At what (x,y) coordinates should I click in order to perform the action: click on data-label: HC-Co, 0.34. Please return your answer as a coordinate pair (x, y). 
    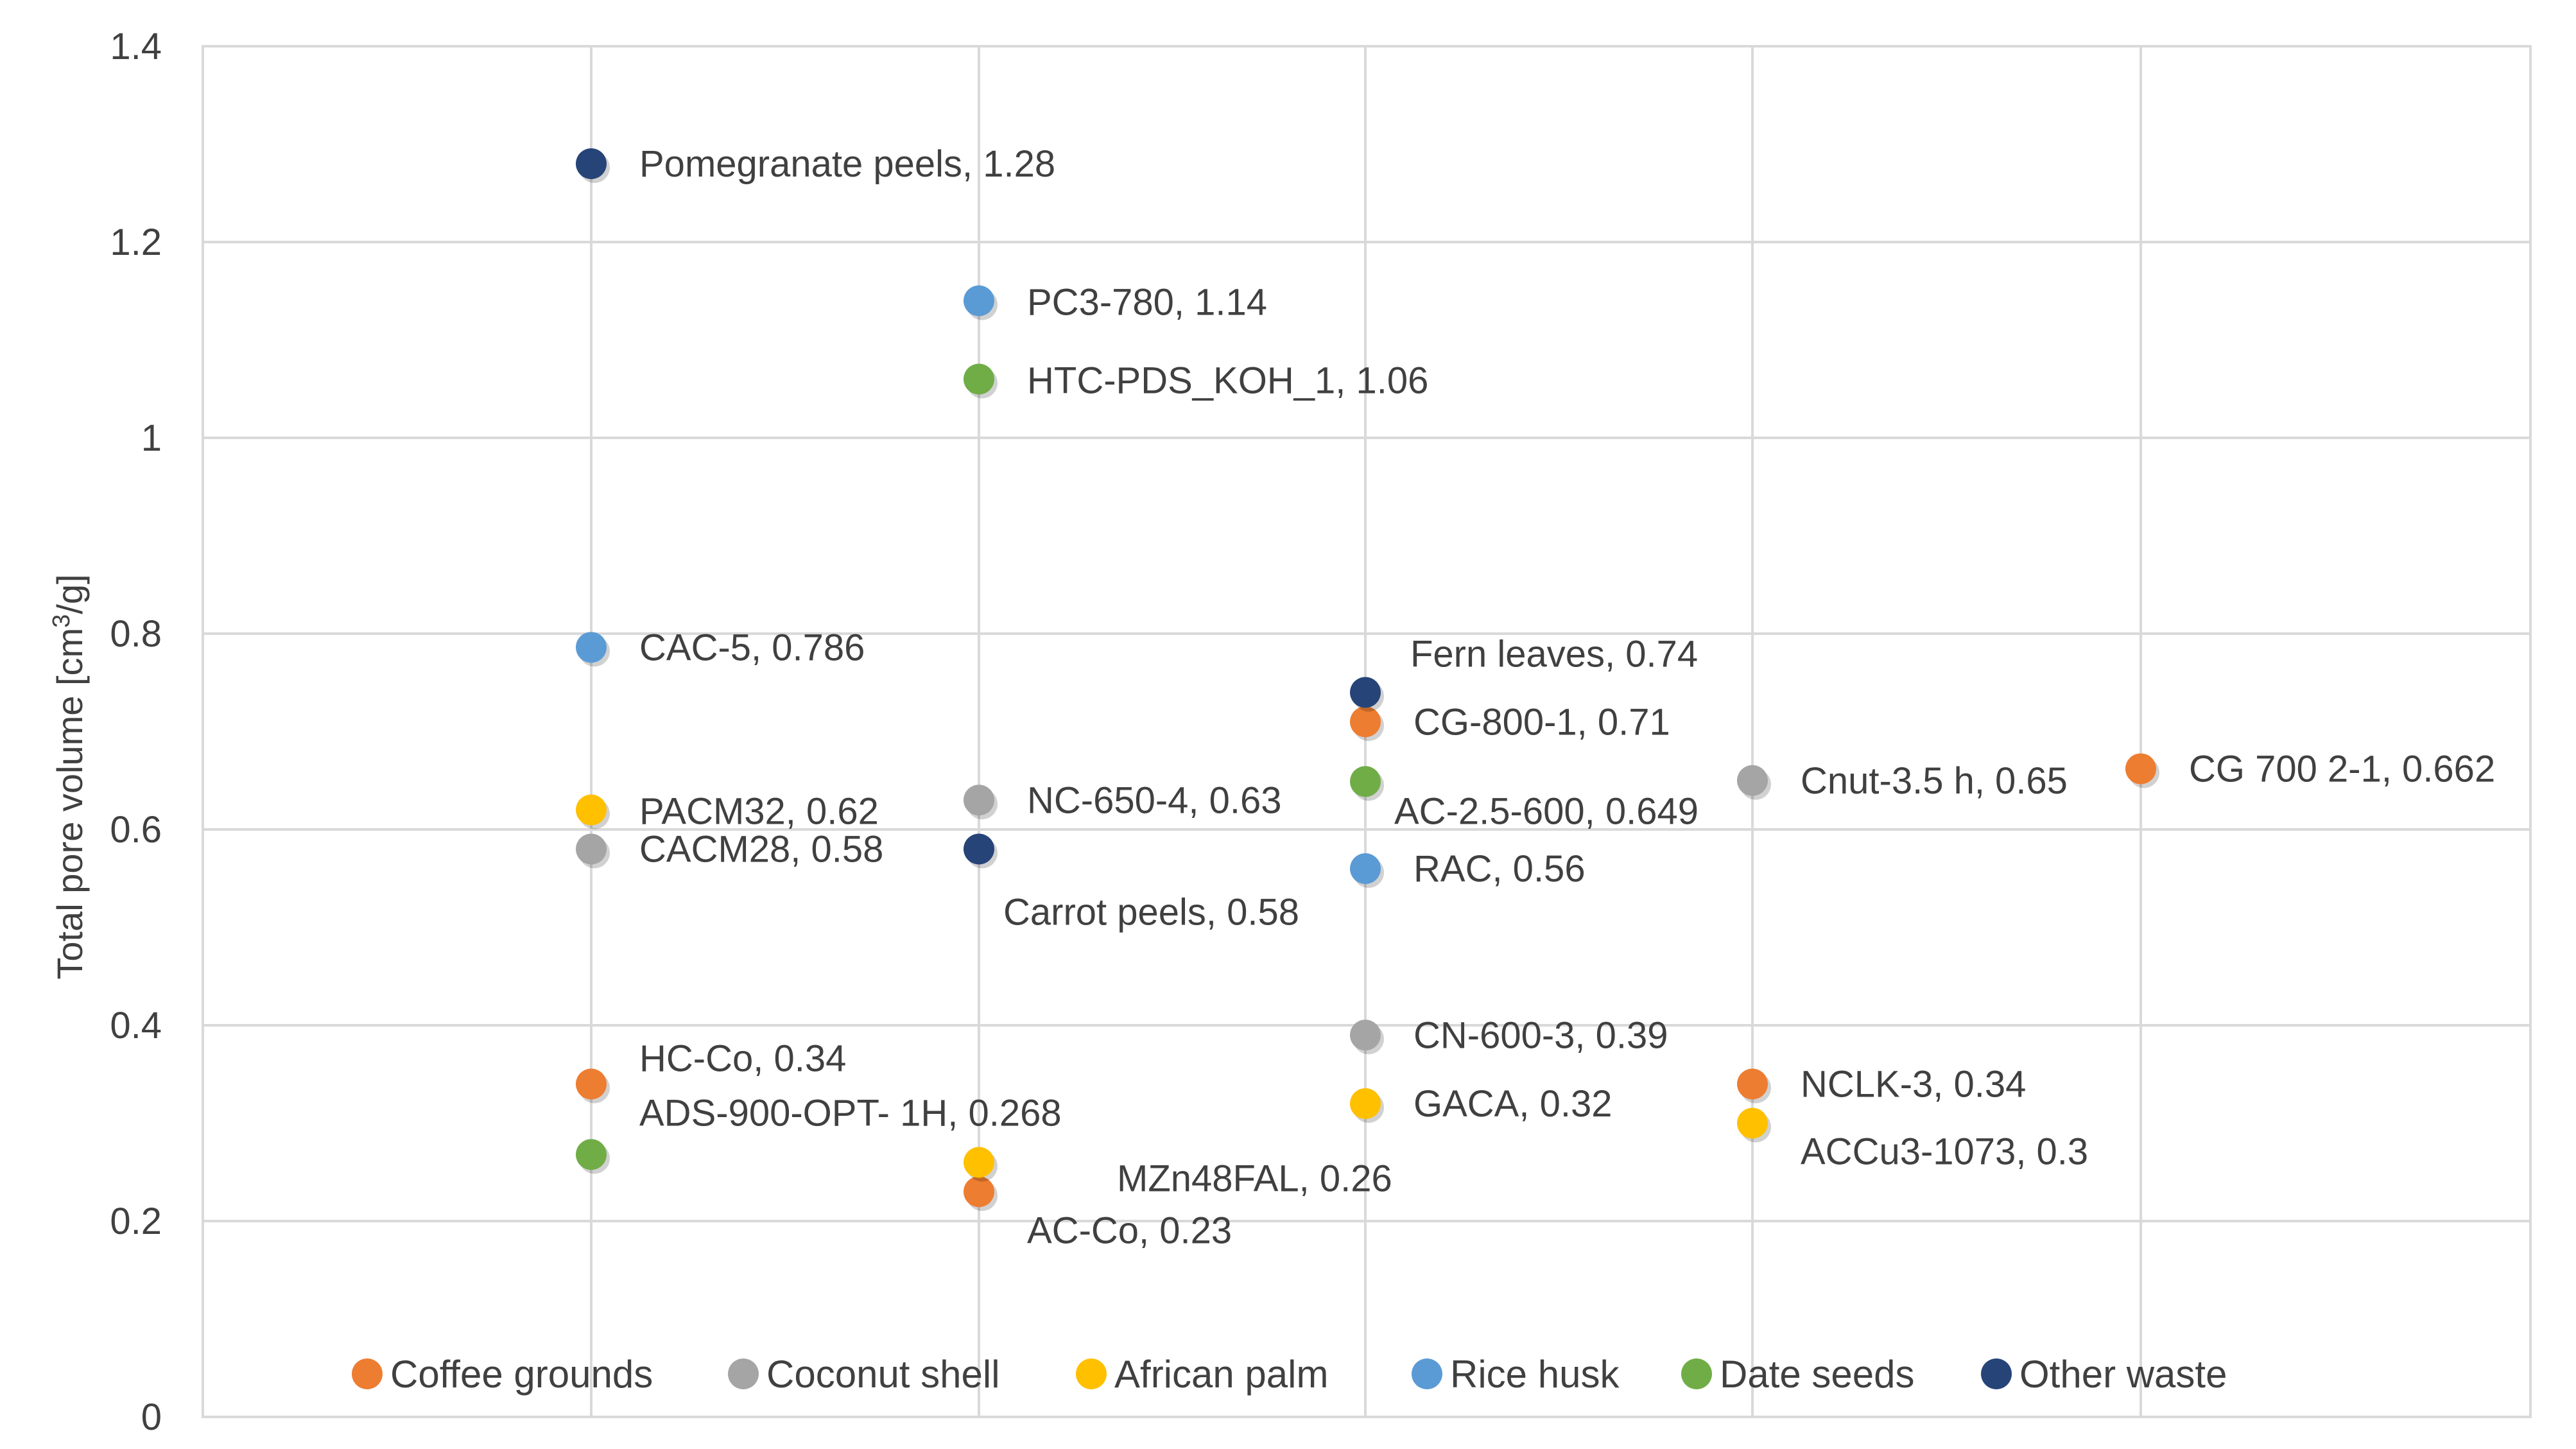
    Looking at the image, I should click on (742, 1059).